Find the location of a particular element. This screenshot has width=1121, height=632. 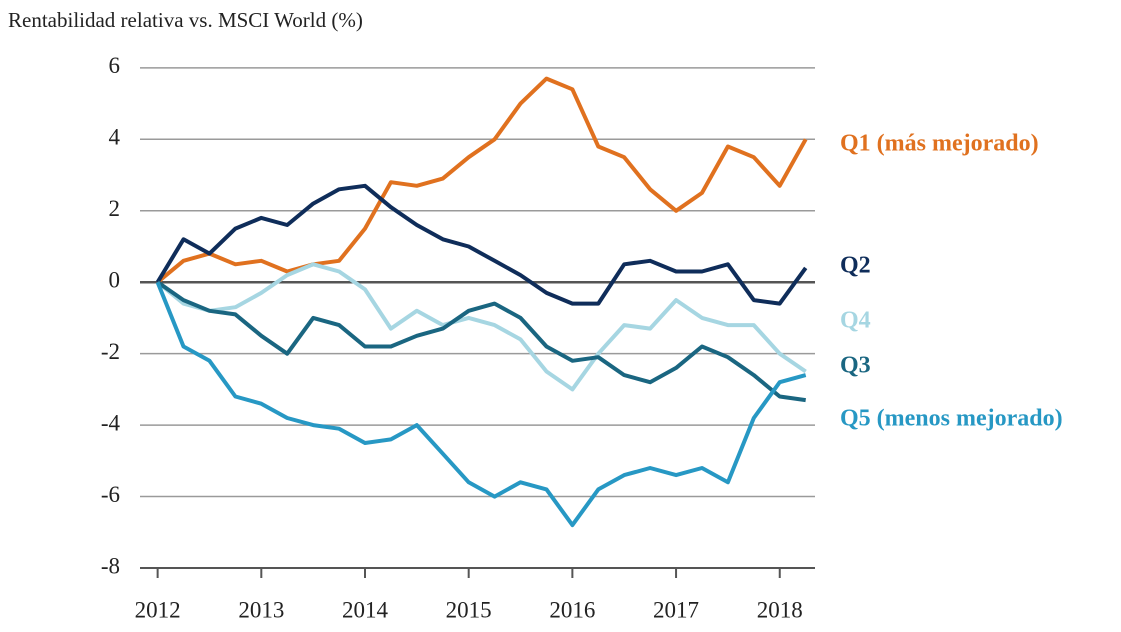

x-tick-label: 2018 is located at coordinates (780, 609).